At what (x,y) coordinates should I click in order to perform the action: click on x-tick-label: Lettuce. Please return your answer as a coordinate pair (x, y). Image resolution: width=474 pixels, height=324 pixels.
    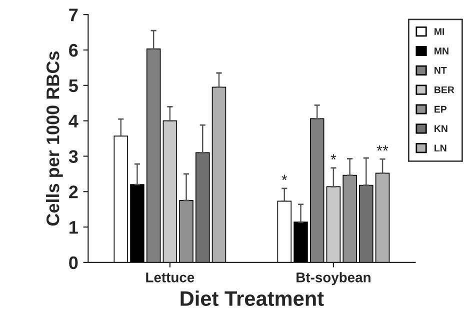
    Looking at the image, I should click on (170, 277).